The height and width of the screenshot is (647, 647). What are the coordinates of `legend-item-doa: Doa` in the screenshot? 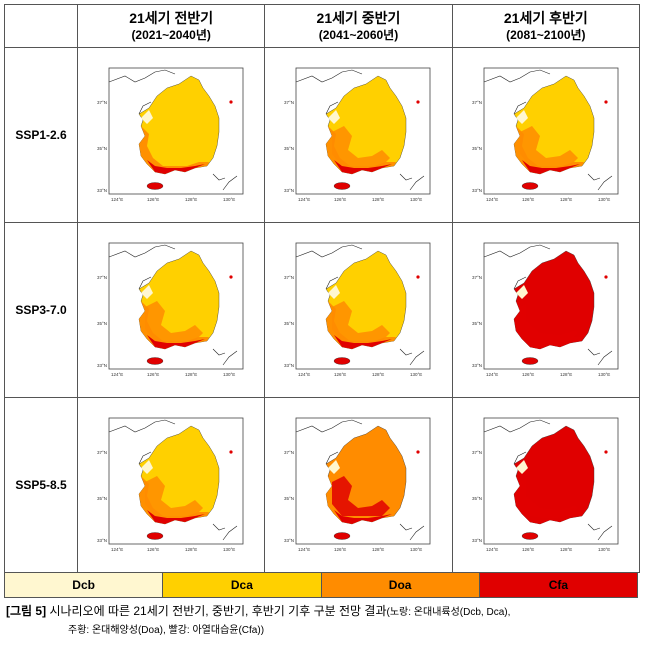 It's located at (400, 585).